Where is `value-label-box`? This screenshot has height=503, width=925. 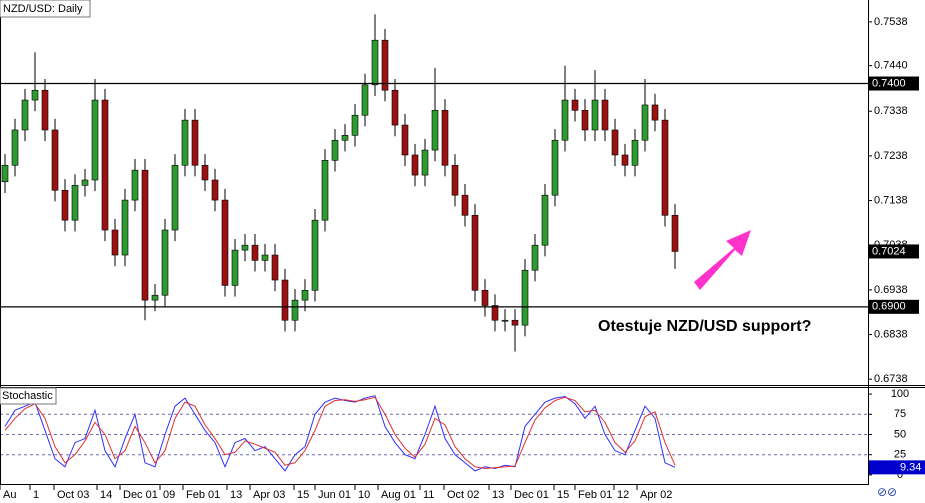 value-label-box is located at coordinates (897, 467).